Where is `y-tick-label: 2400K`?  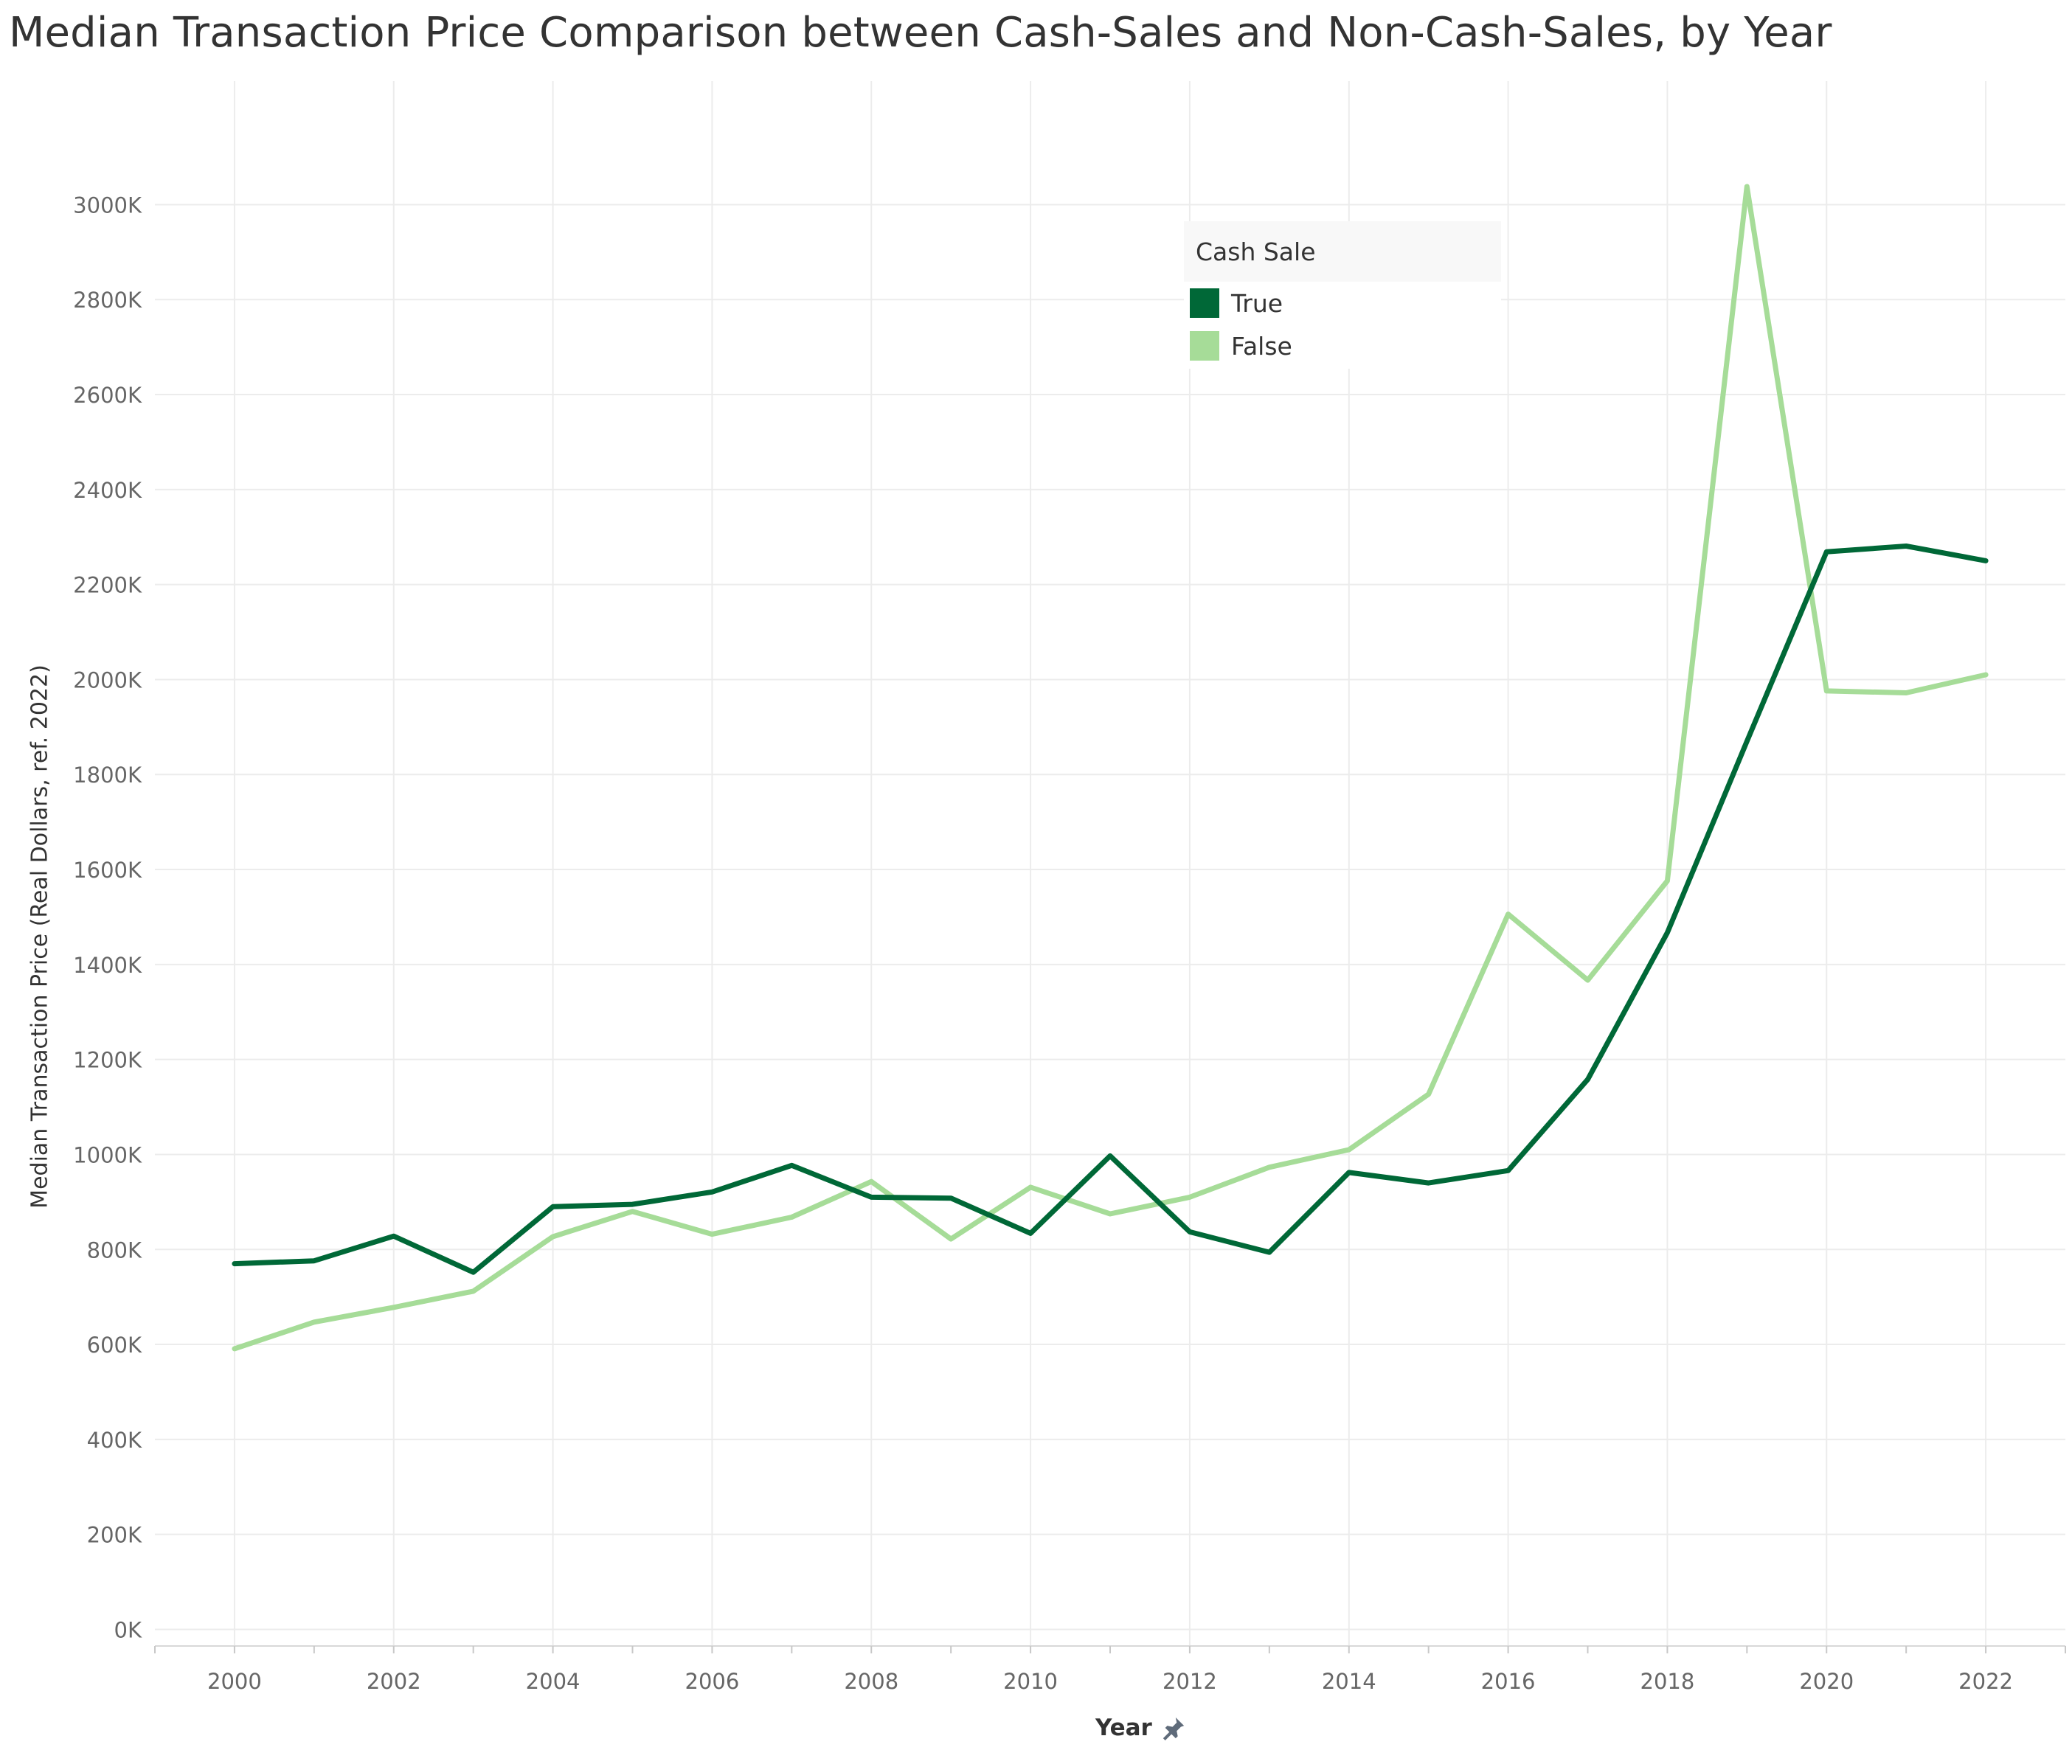
y-tick-label: 2400K is located at coordinates (108, 491).